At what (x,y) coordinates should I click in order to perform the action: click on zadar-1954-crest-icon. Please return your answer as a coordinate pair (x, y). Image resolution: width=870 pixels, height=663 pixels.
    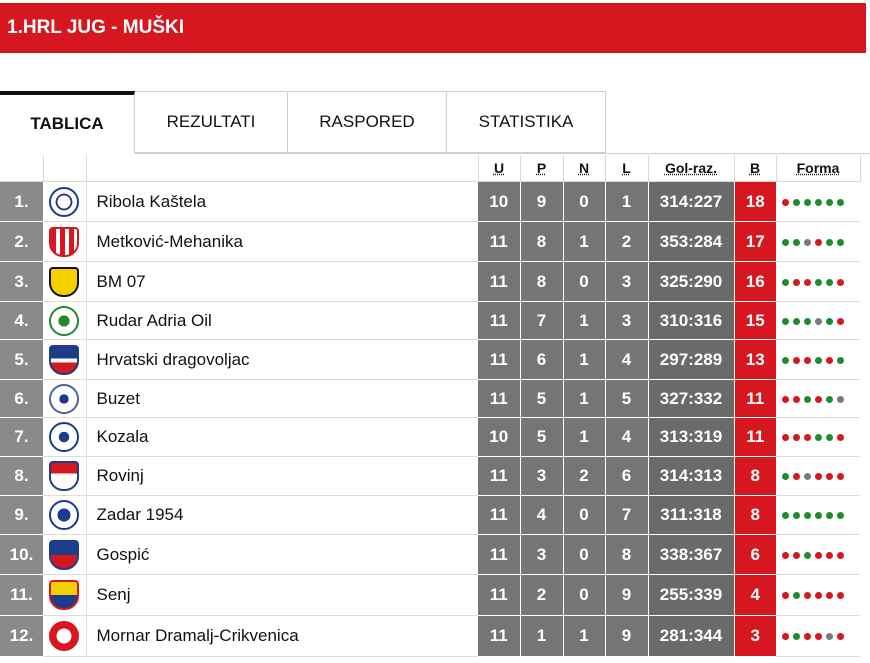
    Looking at the image, I should click on (64, 515).